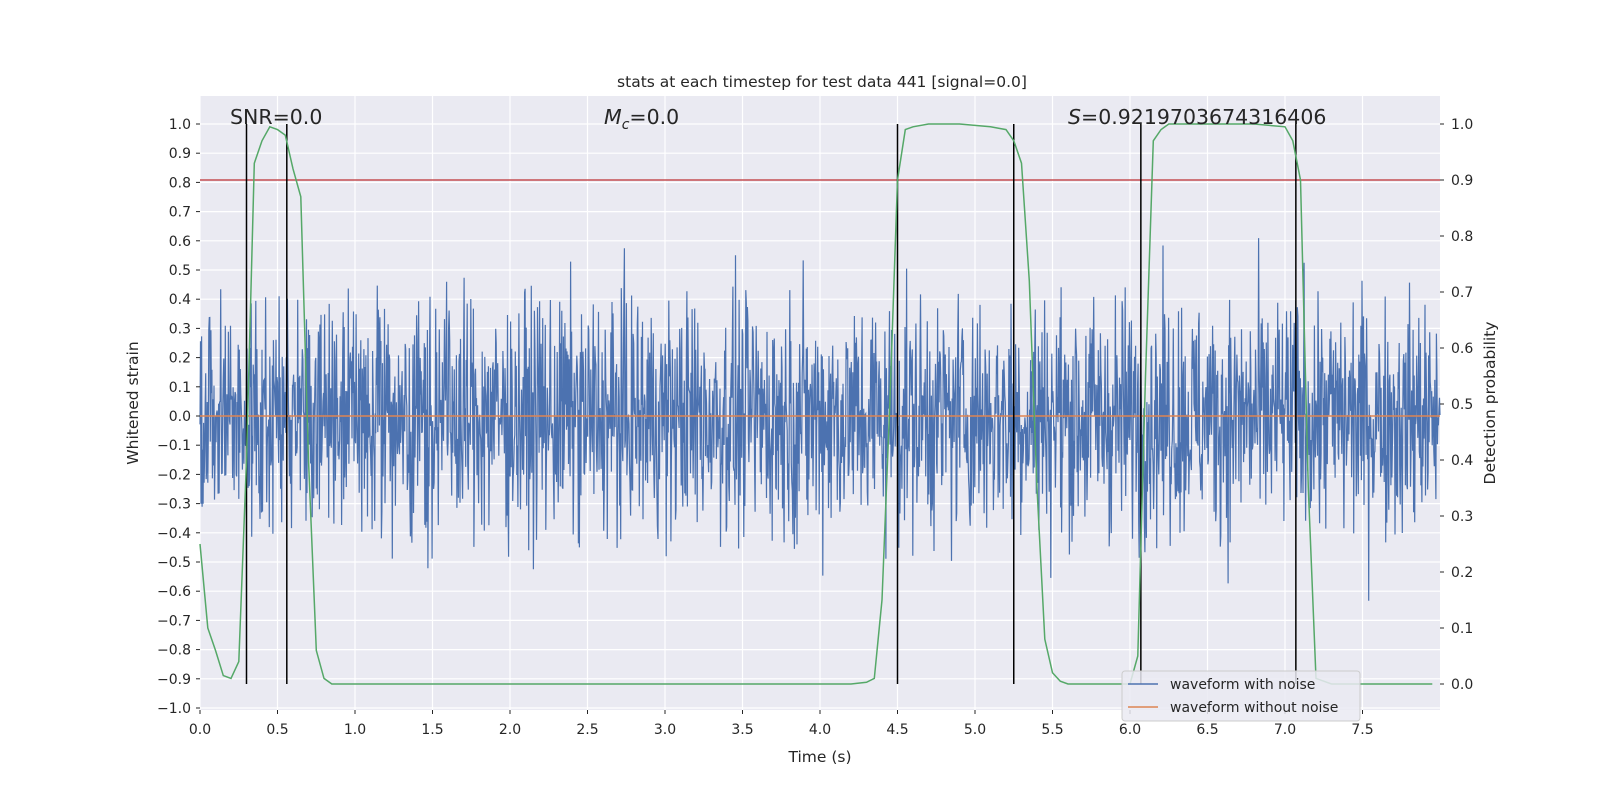  Describe the element at coordinates (180, 359) in the screenshot. I see `y-tick-label: 0.2` at that location.